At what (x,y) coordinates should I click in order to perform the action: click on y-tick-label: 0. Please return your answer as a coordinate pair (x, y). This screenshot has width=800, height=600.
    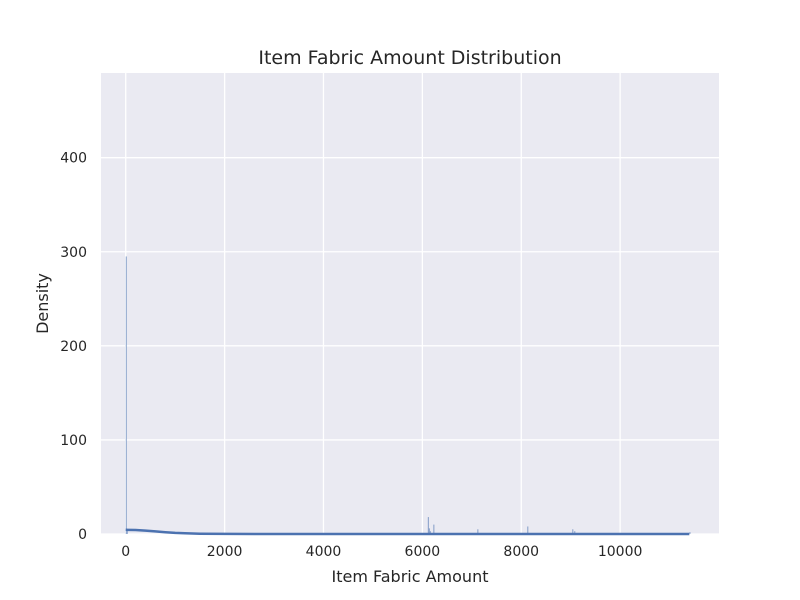
    Looking at the image, I should click on (82, 535).